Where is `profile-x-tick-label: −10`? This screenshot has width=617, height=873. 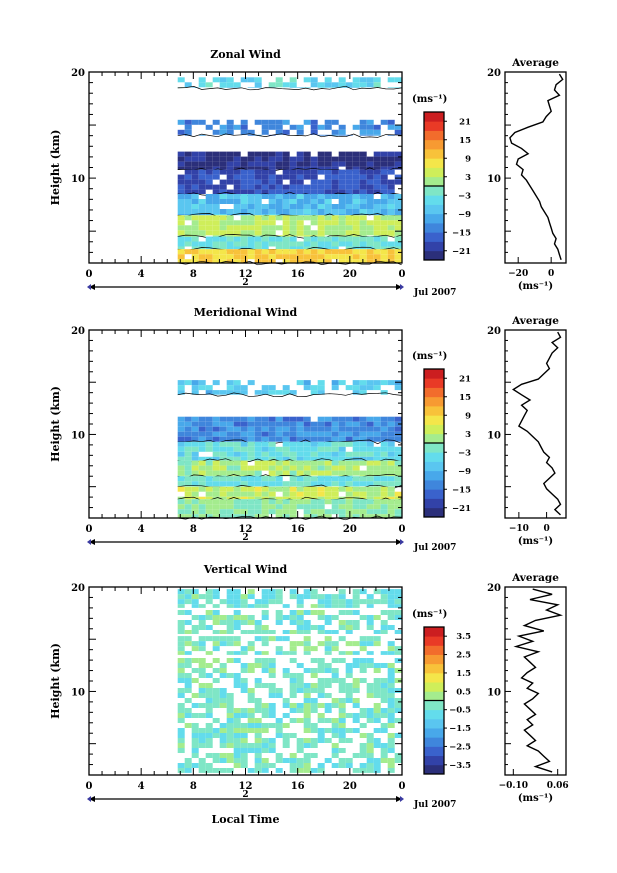 profile-x-tick-label: −10 is located at coordinates (519, 529).